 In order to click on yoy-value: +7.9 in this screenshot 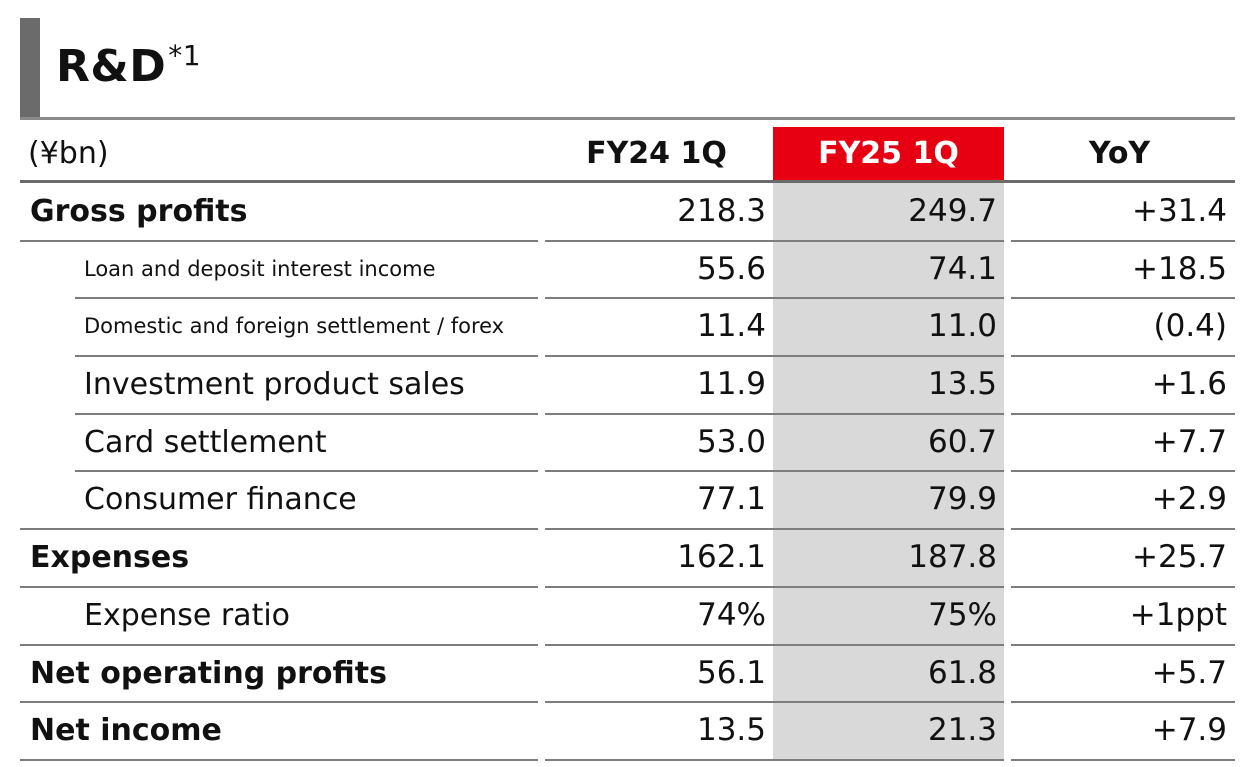, I will do `click(1189, 730)`.